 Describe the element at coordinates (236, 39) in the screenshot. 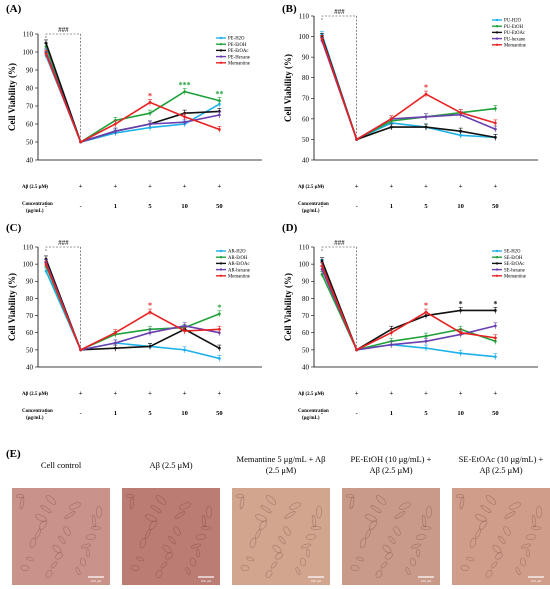

I see `legend-label: PE-H2O` at that location.